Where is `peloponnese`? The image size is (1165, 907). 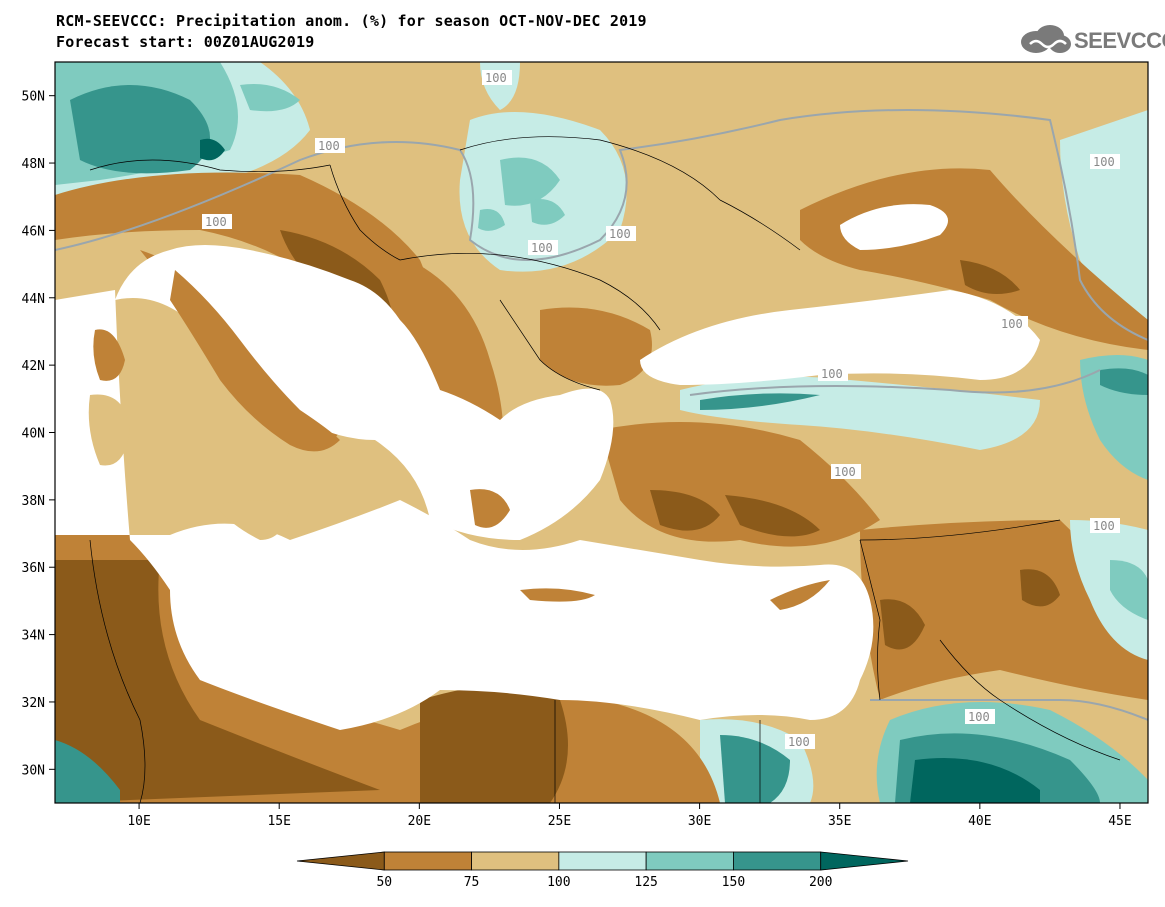
peloponnese is located at coordinates (490, 508).